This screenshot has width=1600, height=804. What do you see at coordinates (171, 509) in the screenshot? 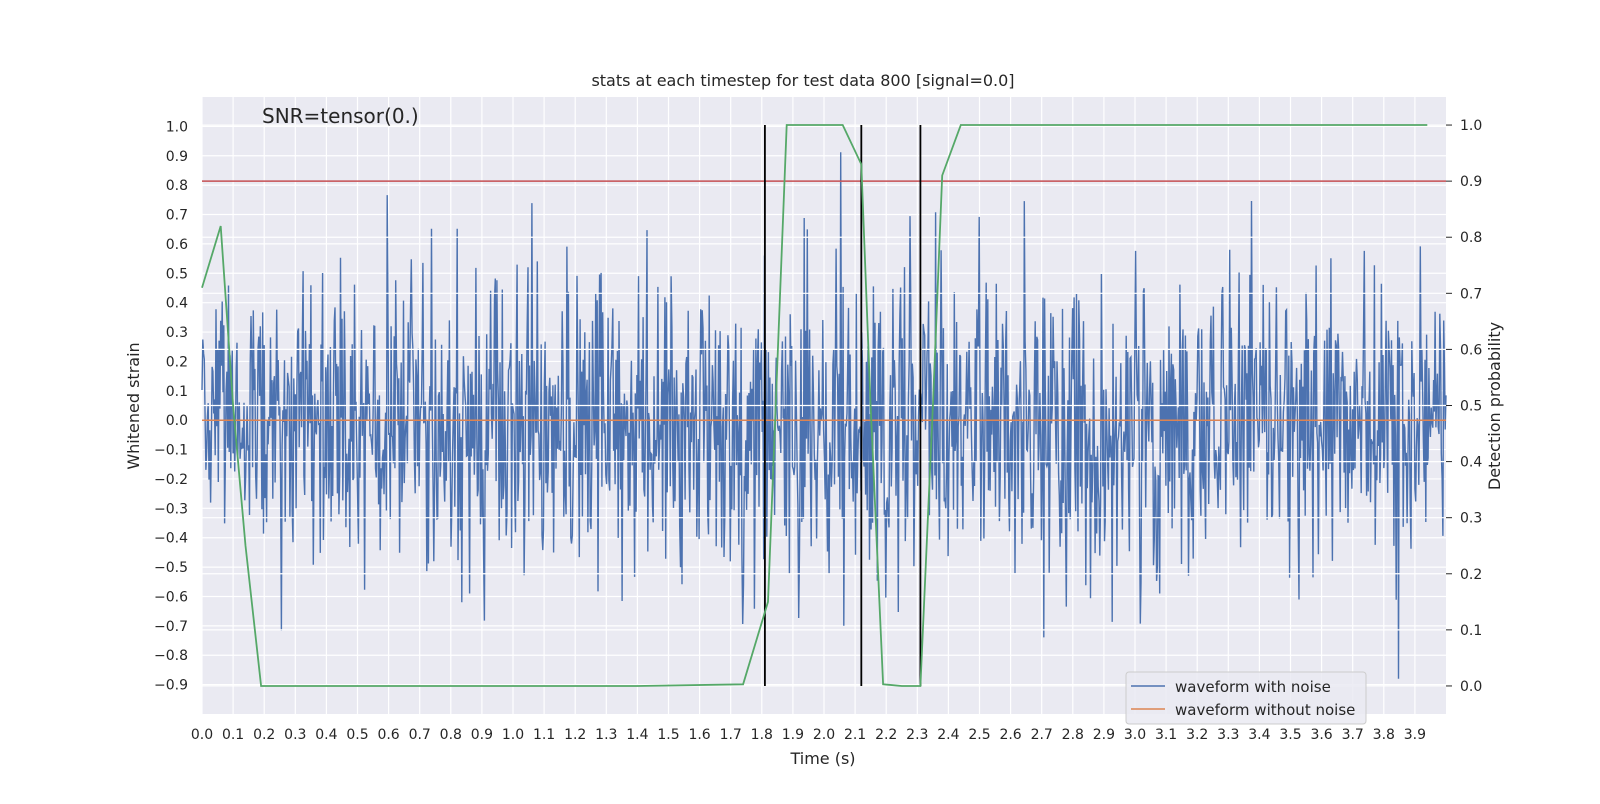
I see `y-left-tick-label: −0.3` at bounding box center [171, 509].